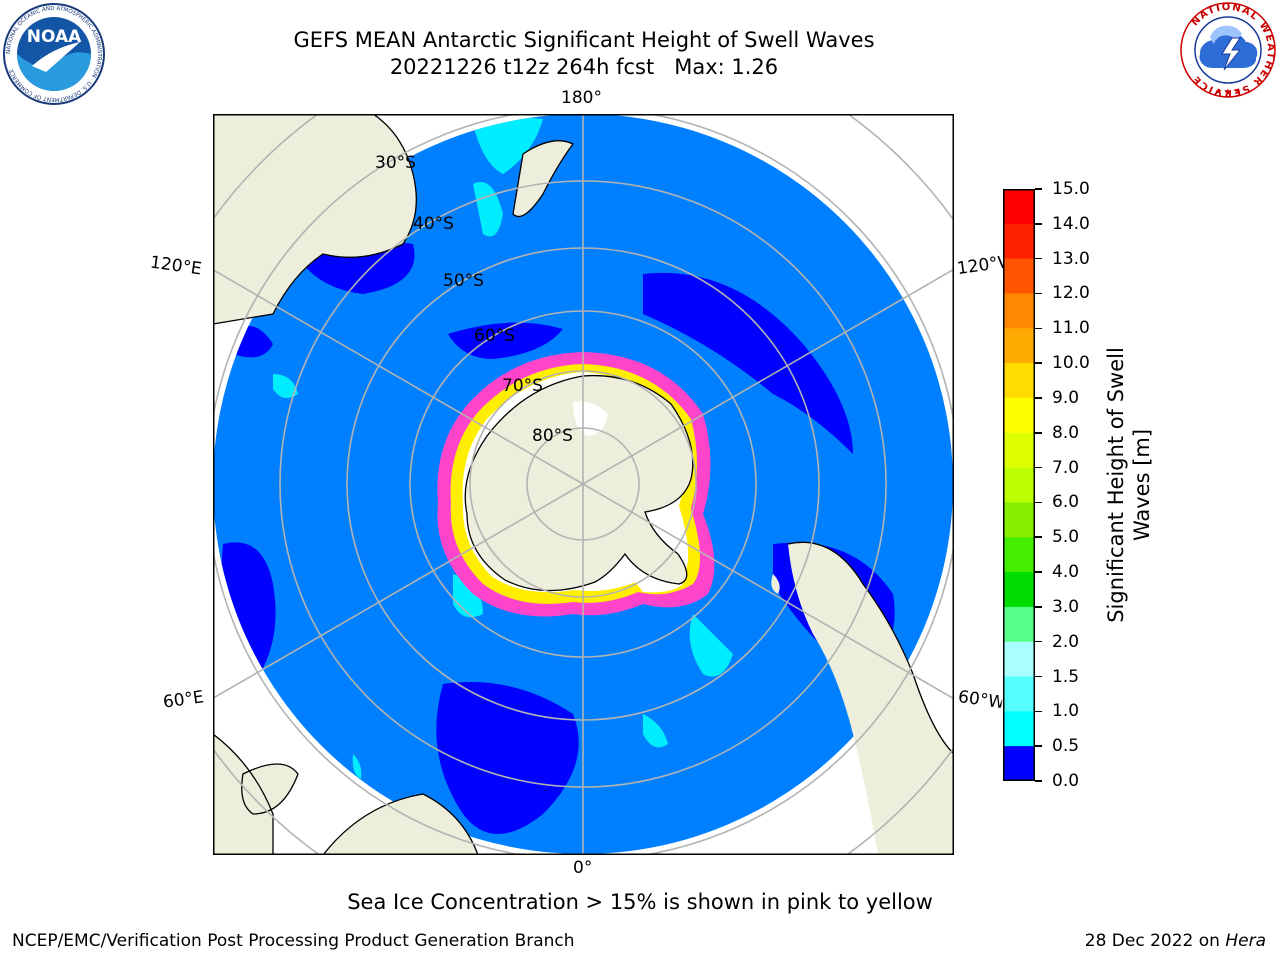 This screenshot has width=1280, height=960. I want to click on lon-label-lower-left: 60°E, so click(183, 700).